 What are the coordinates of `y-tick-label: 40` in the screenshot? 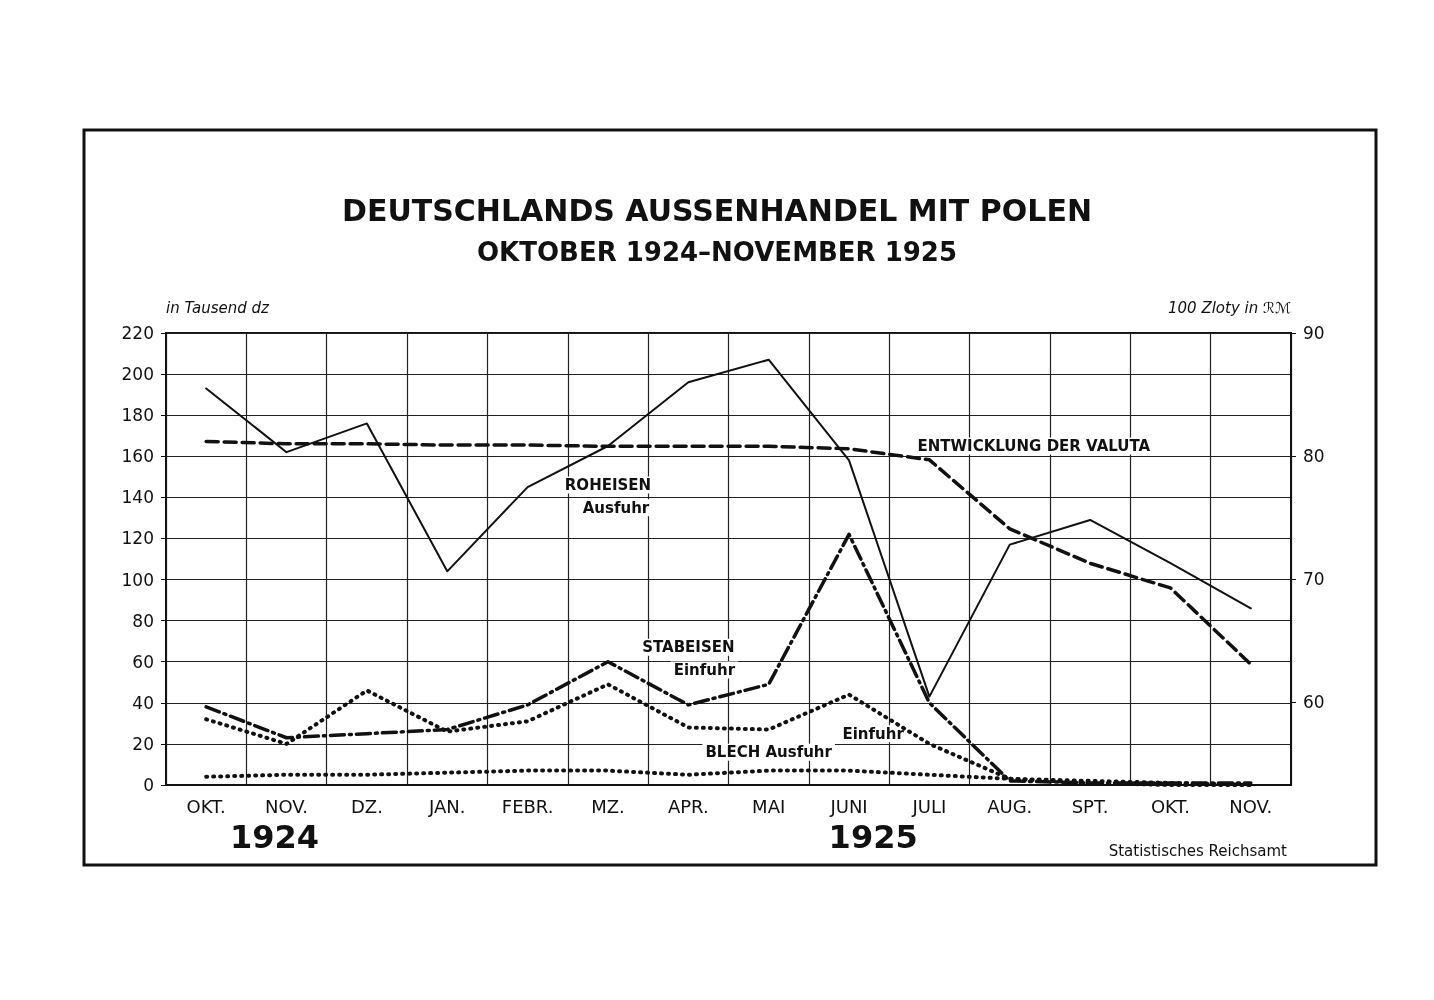 It's located at (143, 702).